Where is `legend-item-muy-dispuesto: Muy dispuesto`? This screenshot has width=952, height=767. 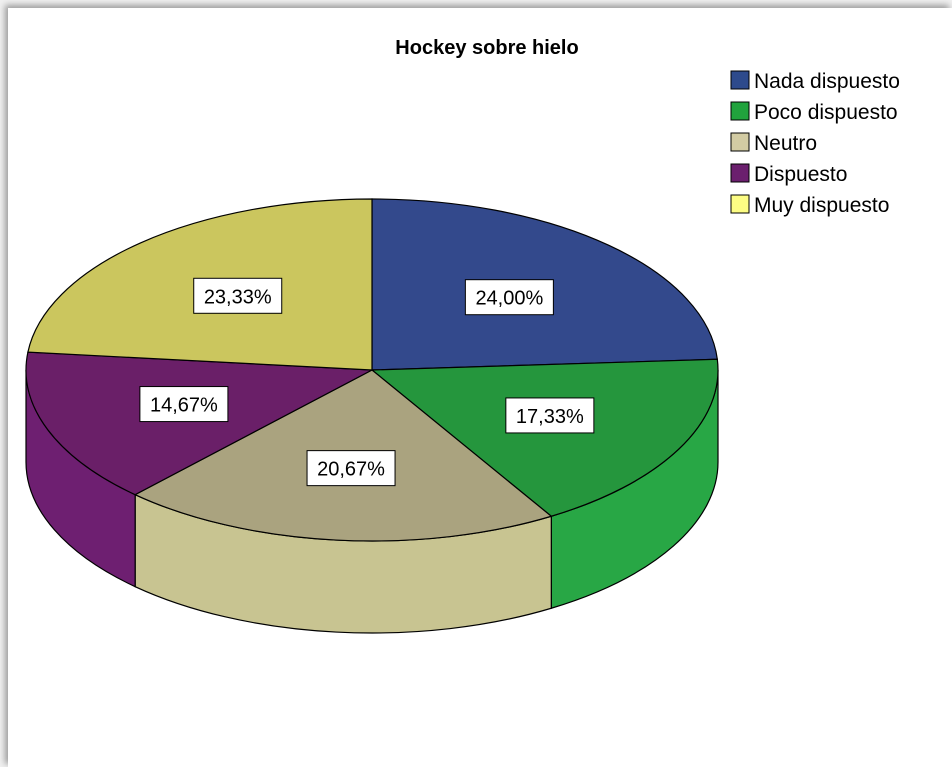
legend-item-muy-dispuesto: Muy dispuesto is located at coordinates (810, 205).